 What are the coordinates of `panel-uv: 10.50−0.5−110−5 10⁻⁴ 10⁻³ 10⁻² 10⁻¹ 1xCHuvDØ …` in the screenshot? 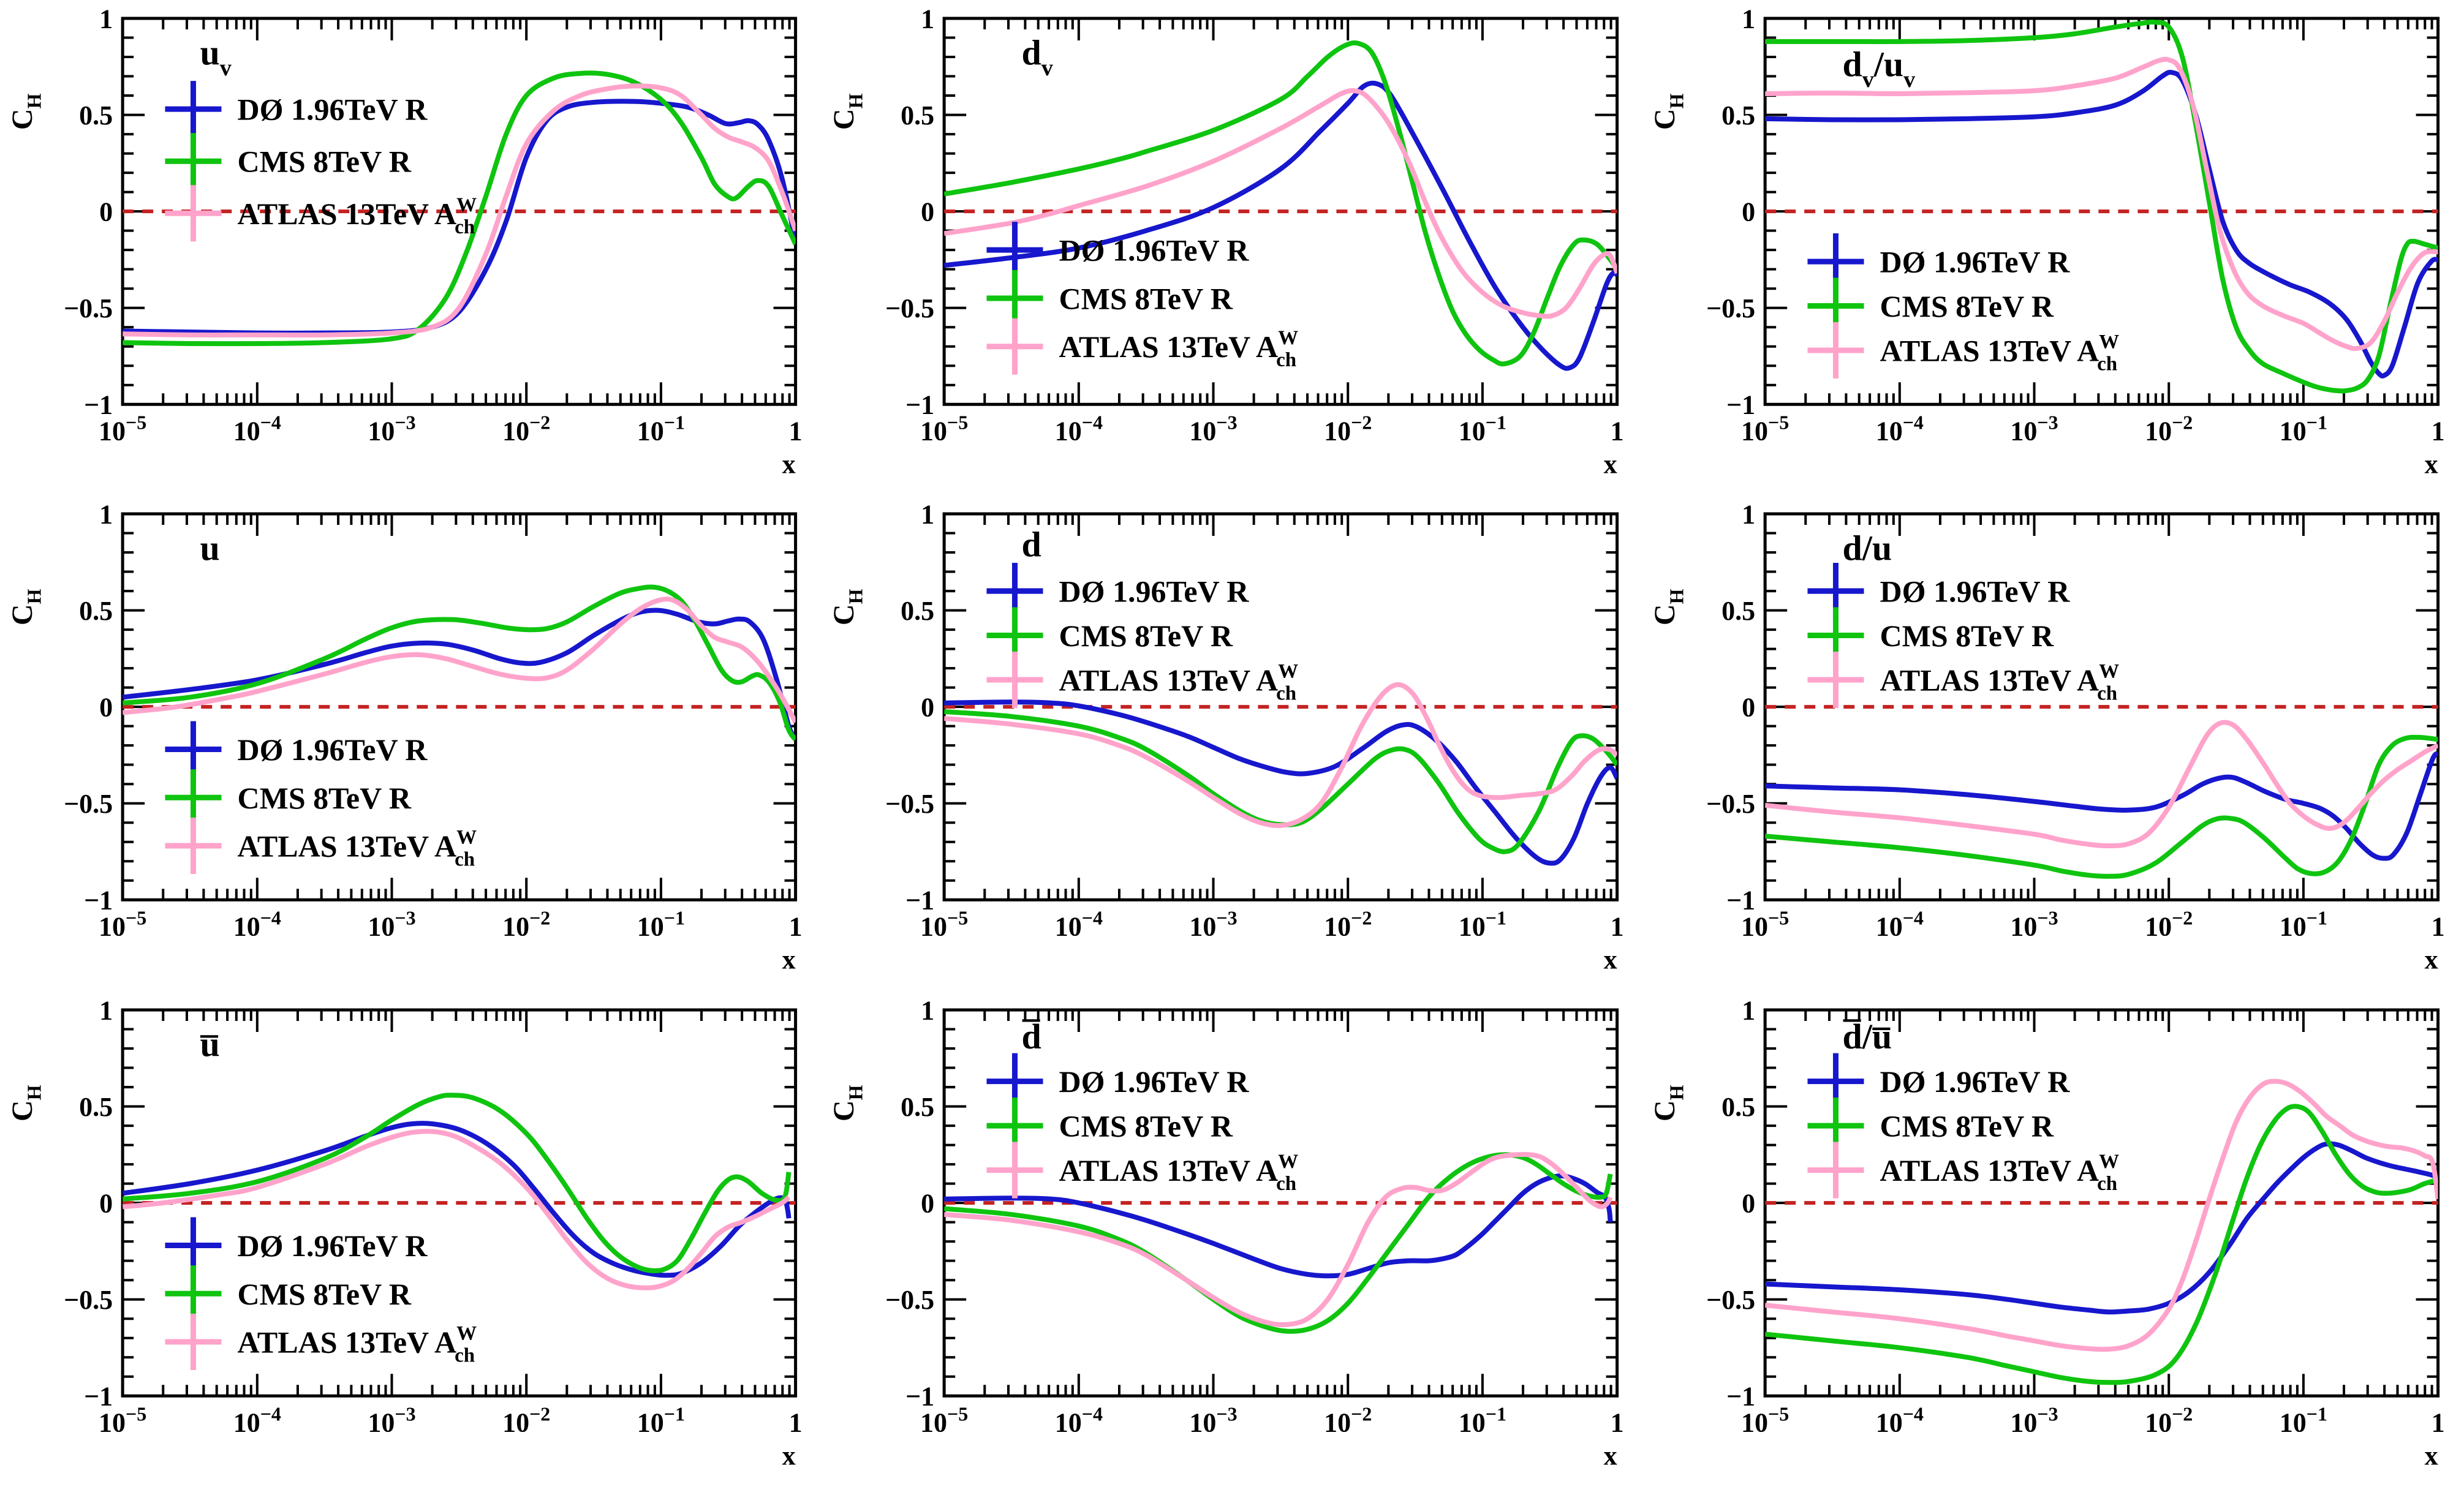 It's located at (404, 241).